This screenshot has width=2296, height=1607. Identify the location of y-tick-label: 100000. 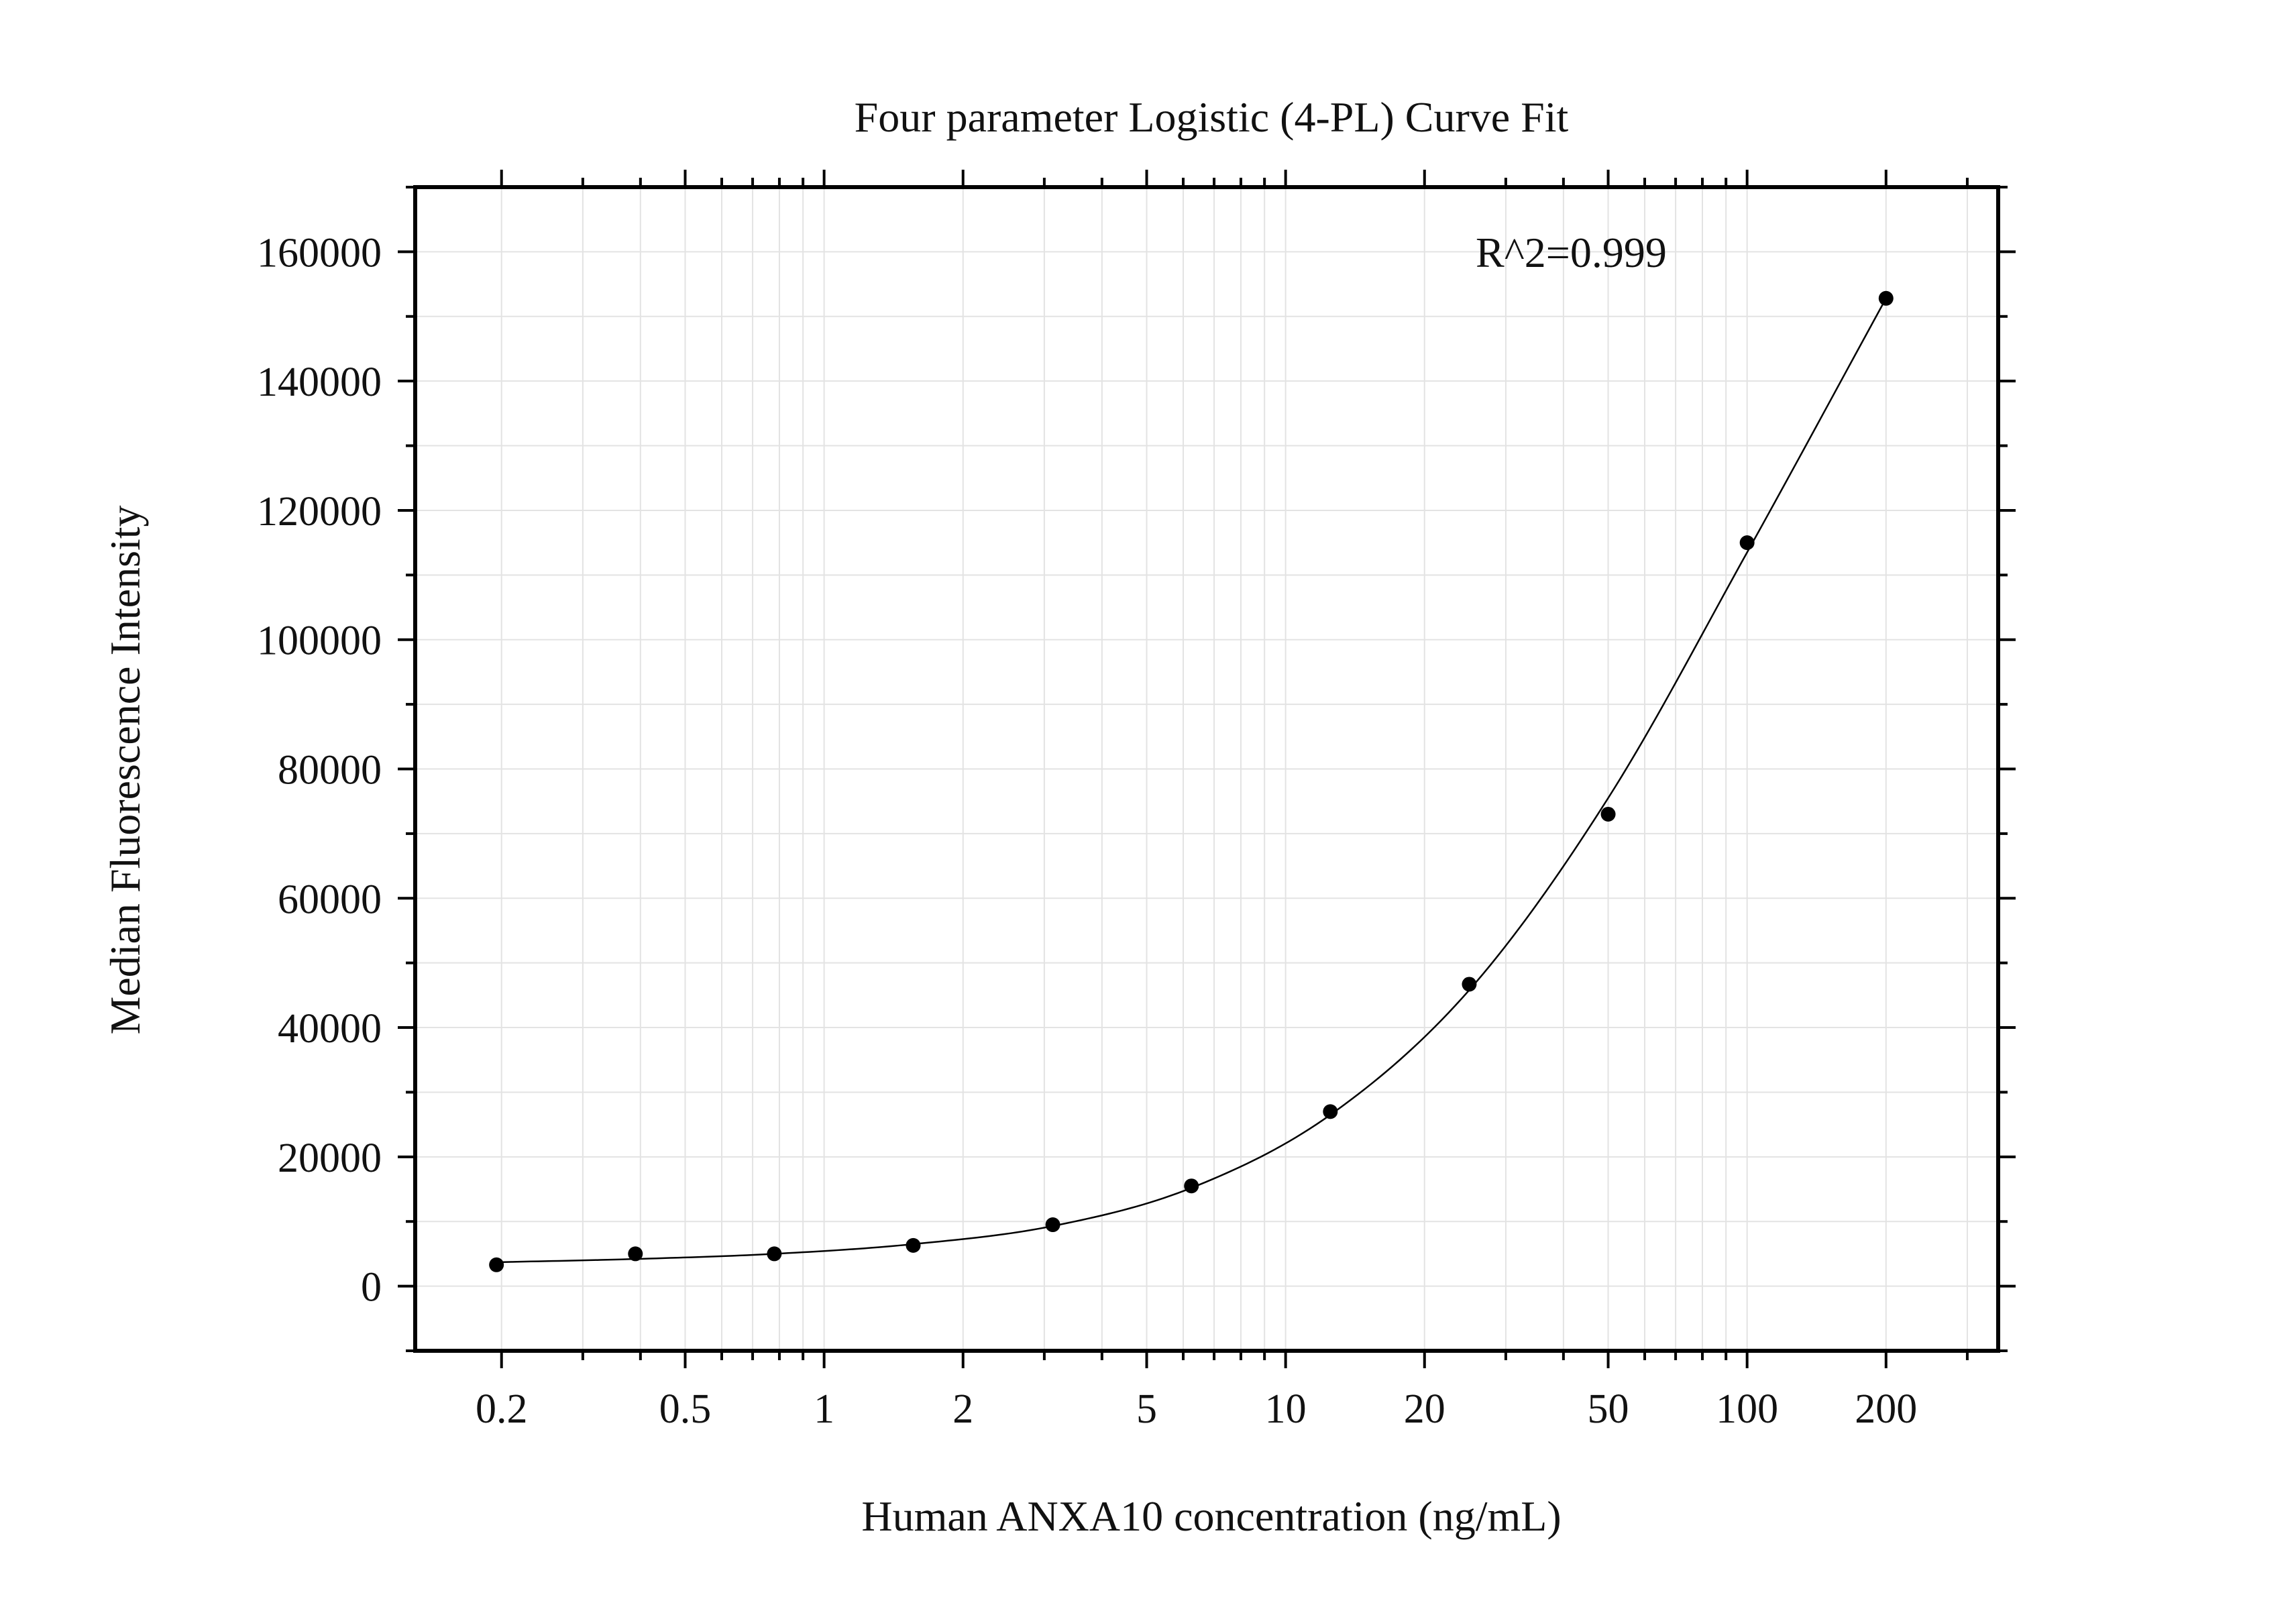
(319, 641).